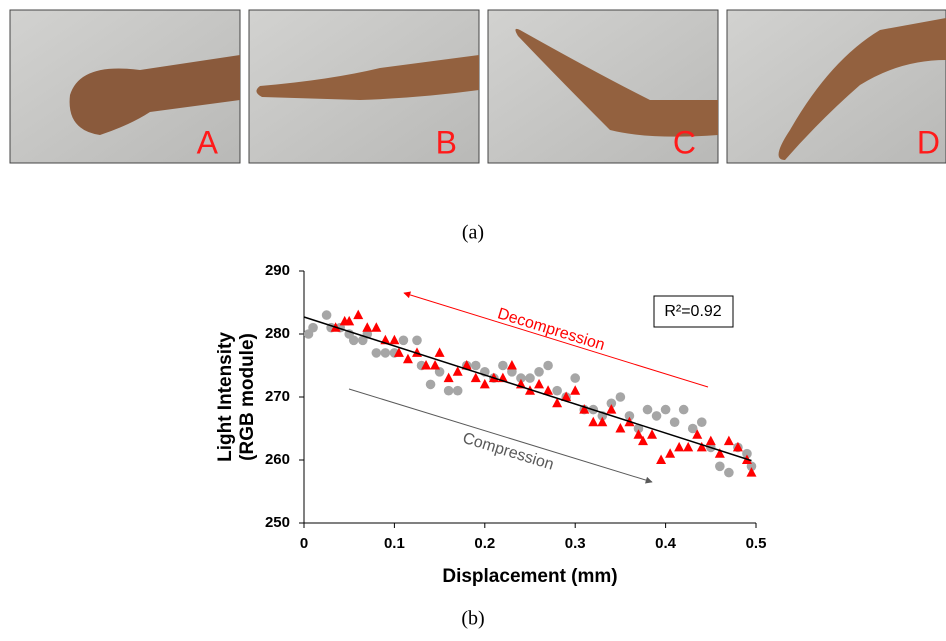 This screenshot has height=641, width=946. I want to click on y-axis-label: (RGB module), so click(247, 397).